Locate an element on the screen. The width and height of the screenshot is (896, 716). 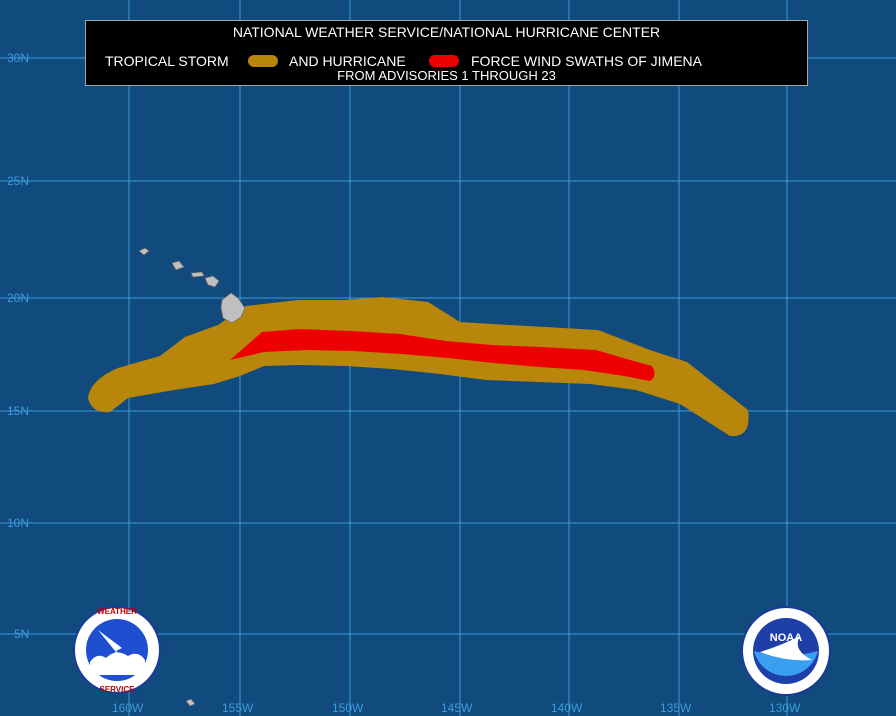
lat-label-30n: 30N is located at coordinates (18, 58).